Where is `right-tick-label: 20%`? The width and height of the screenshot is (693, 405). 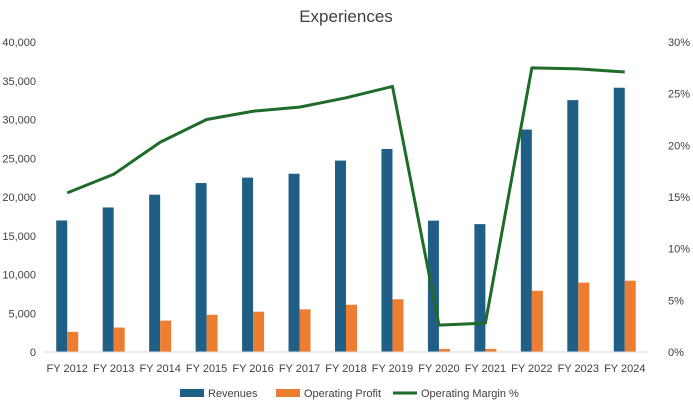
right-tick-label: 20% is located at coordinates (679, 146).